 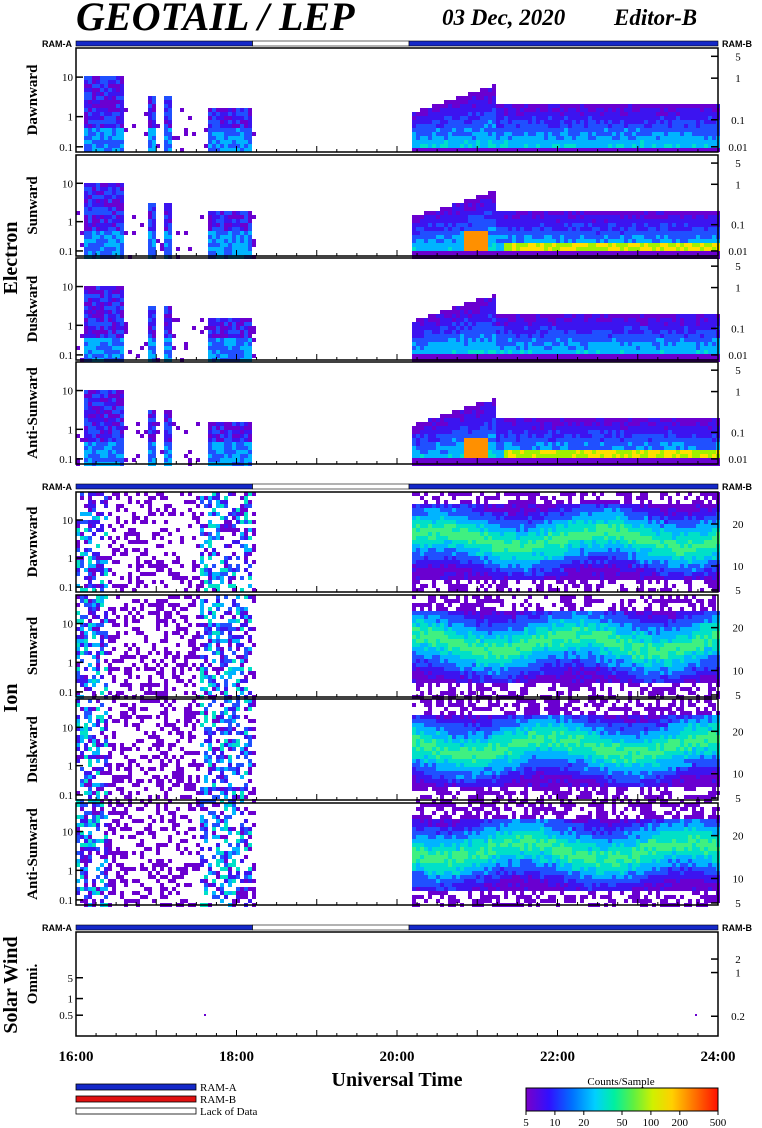 What do you see at coordinates (385, 751) in the screenshot?
I see `panel-ion-duskward: Duskward 10 1 0.1 20 10 5` at bounding box center [385, 751].